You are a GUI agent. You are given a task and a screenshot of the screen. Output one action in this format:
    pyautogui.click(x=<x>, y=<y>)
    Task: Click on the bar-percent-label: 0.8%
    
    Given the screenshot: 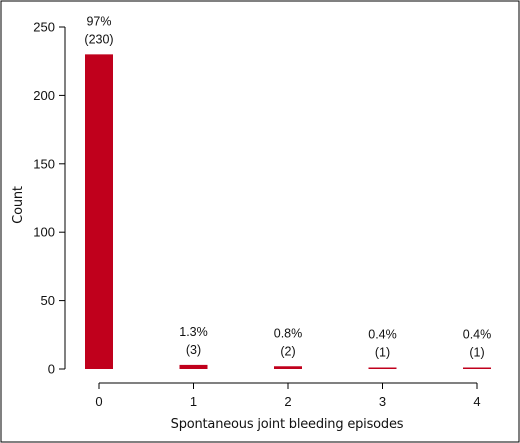 What is the action you would take?
    pyautogui.click(x=288, y=333)
    